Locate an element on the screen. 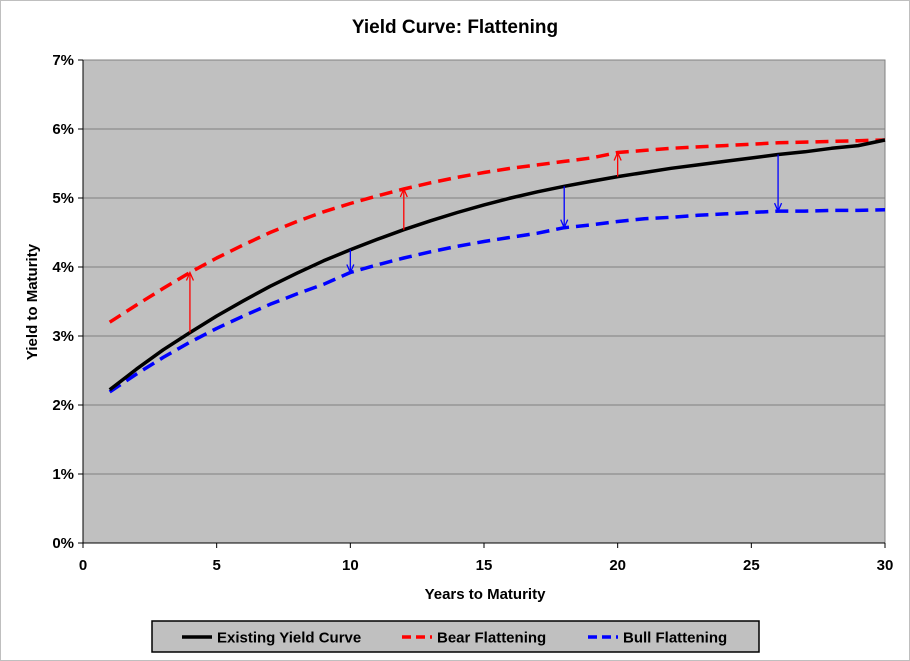 The height and width of the screenshot is (661, 910). y-tick-label: 3% is located at coordinates (63, 336).